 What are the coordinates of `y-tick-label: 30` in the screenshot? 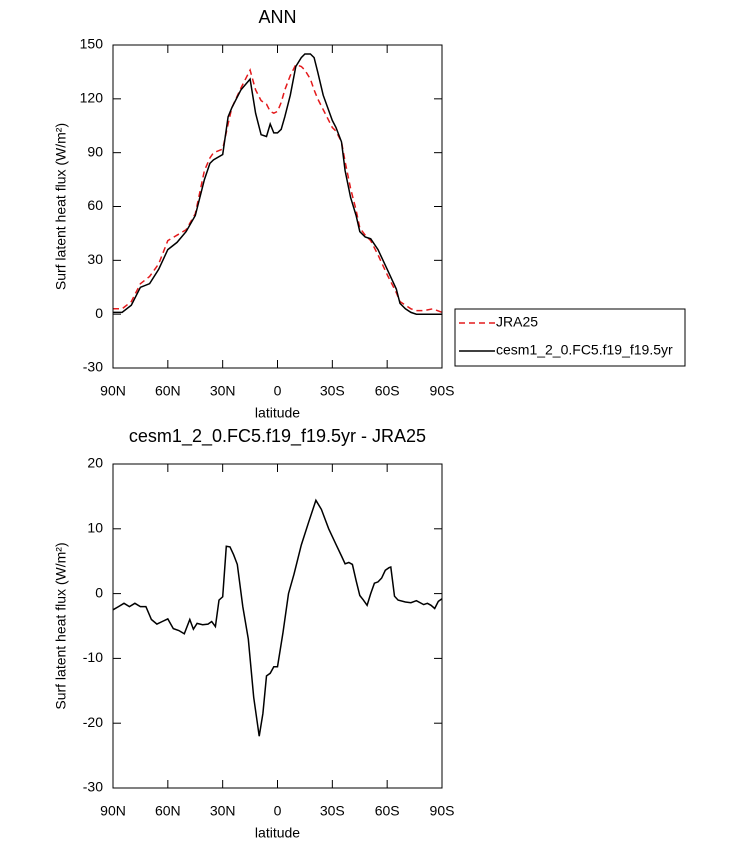 It's located at (95, 259).